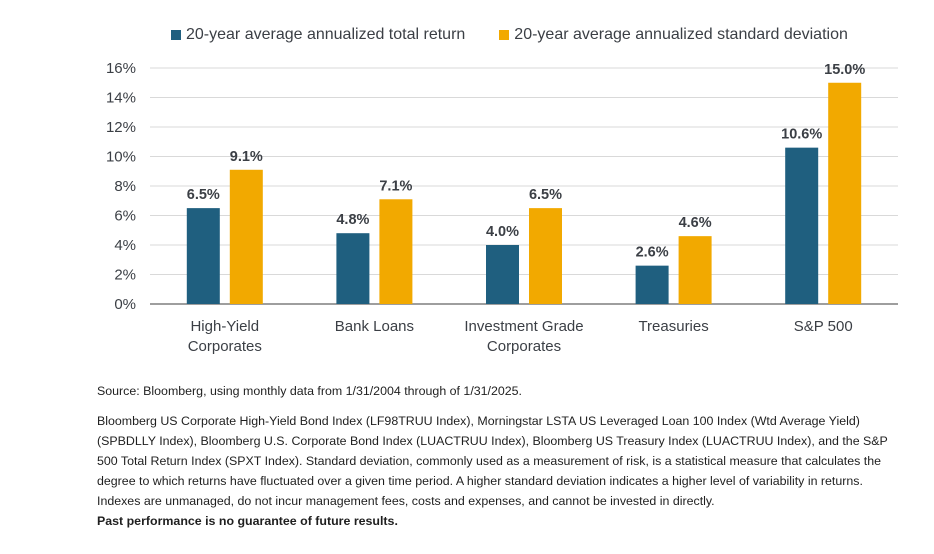 Image resolution: width=934 pixels, height=554 pixels. I want to click on x-category-label: S&P 500, so click(823, 326).